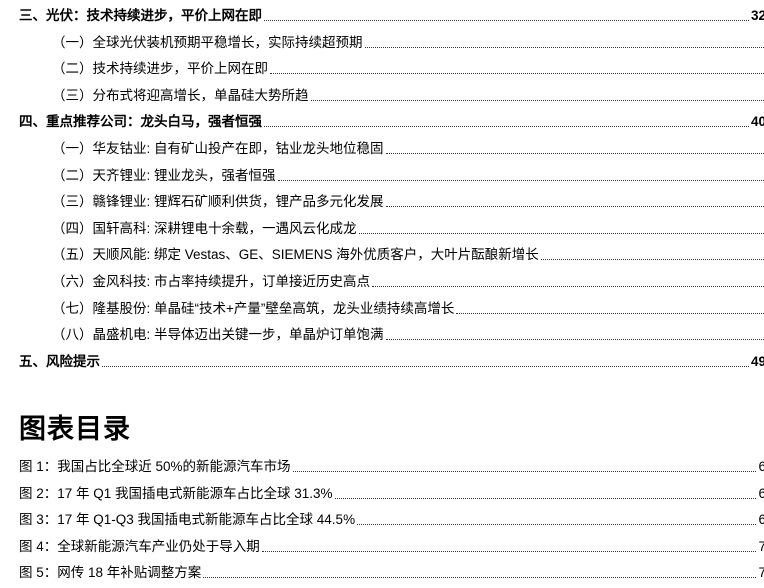 The width and height of the screenshot is (764, 588). What do you see at coordinates (757, 361) in the screenshot?
I see `page-number: 49` at bounding box center [757, 361].